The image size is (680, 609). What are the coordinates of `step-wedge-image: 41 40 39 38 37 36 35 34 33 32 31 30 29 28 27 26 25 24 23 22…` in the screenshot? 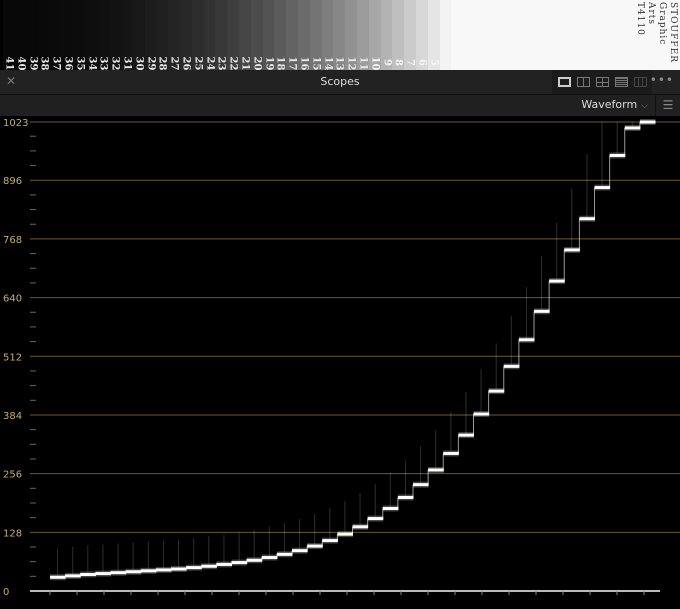 It's located at (340, 35).